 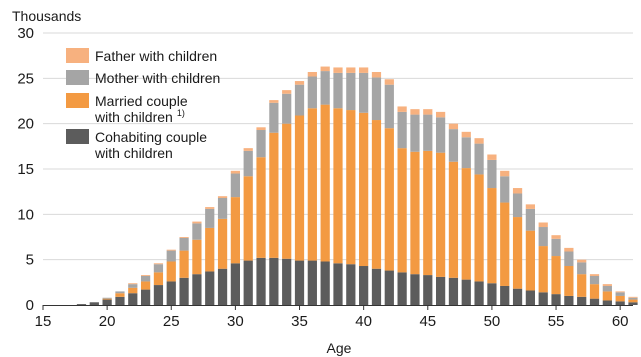 I want to click on x-tick-label: 20, so click(x=107, y=321).